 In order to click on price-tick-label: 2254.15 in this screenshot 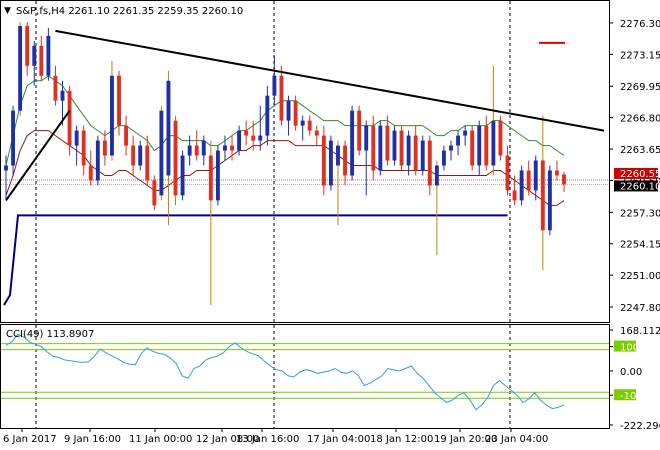, I will do `click(640, 245)`.